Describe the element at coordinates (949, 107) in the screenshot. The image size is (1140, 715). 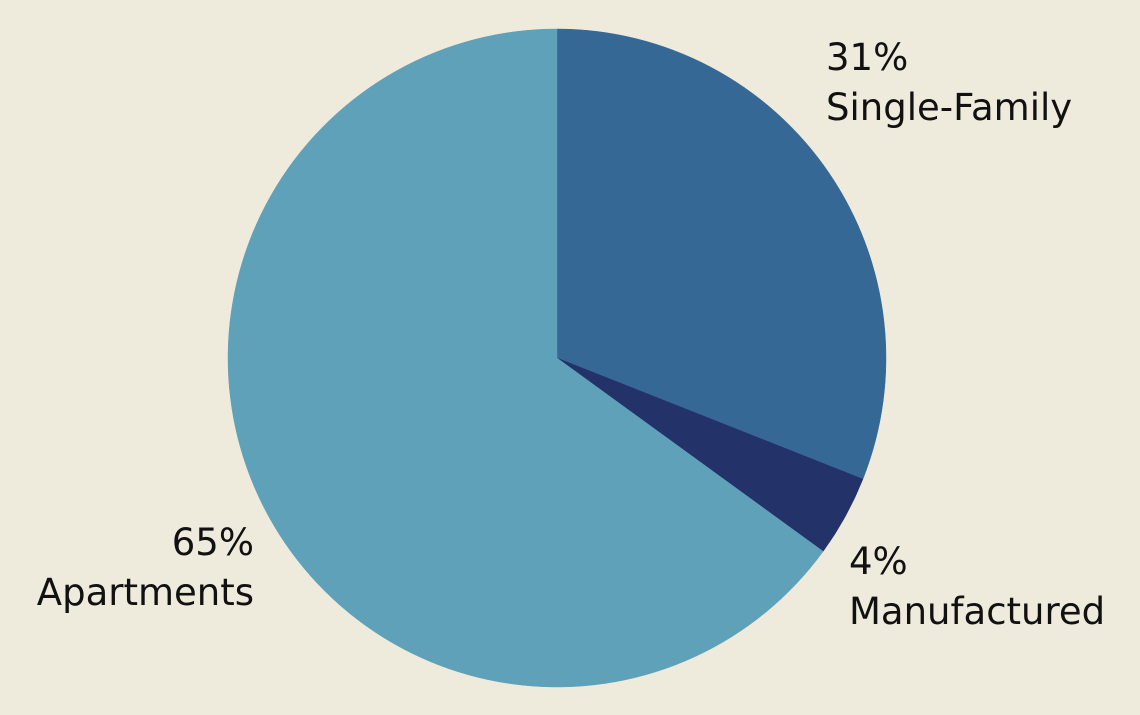
I see `slice-category-label: Single-Family` at that location.